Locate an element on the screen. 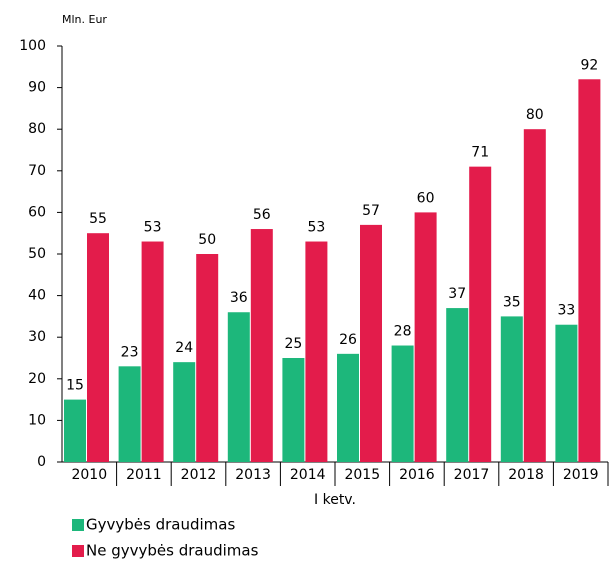 Image resolution: width=609 pixels, height=563 pixels. y-unit: Mln. Eur is located at coordinates (84, 19).